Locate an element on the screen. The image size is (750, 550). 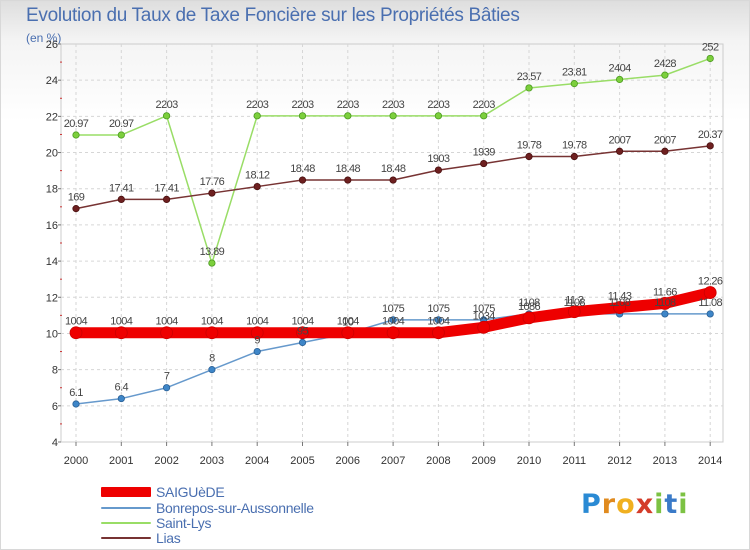
logo-letter: r is located at coordinates (609, 504).